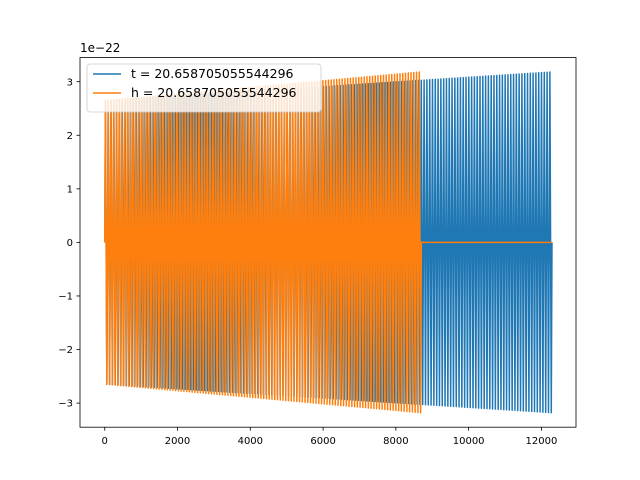 The image size is (640, 480). Describe the element at coordinates (322, 441) in the screenshot. I see `x-tick-label: 6000` at that location.